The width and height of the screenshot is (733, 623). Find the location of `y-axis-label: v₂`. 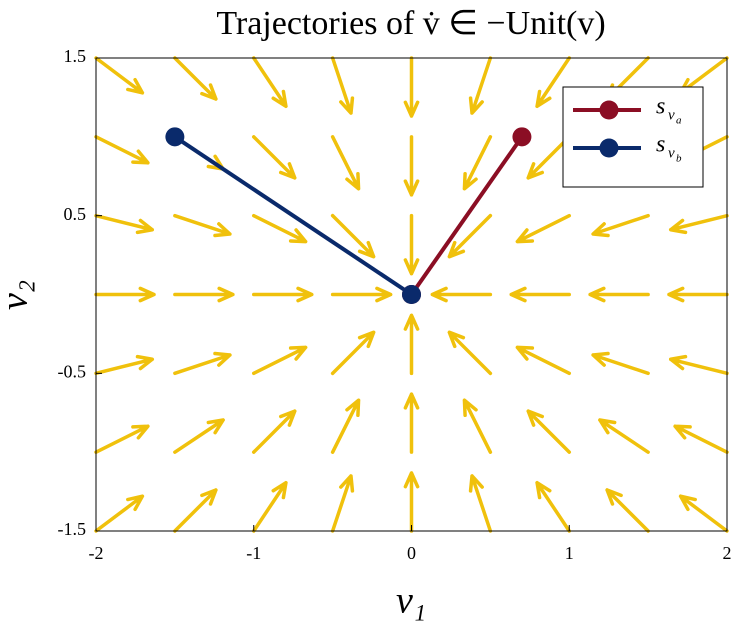

y-axis-label: v₂ is located at coordinates (18, 295).